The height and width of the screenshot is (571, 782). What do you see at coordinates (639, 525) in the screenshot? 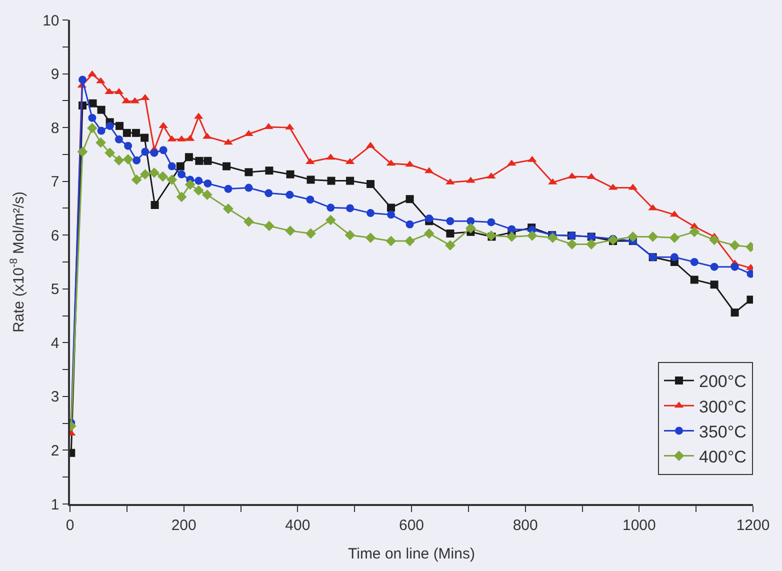
I see `x-tick-label: 1000` at bounding box center [639, 525].